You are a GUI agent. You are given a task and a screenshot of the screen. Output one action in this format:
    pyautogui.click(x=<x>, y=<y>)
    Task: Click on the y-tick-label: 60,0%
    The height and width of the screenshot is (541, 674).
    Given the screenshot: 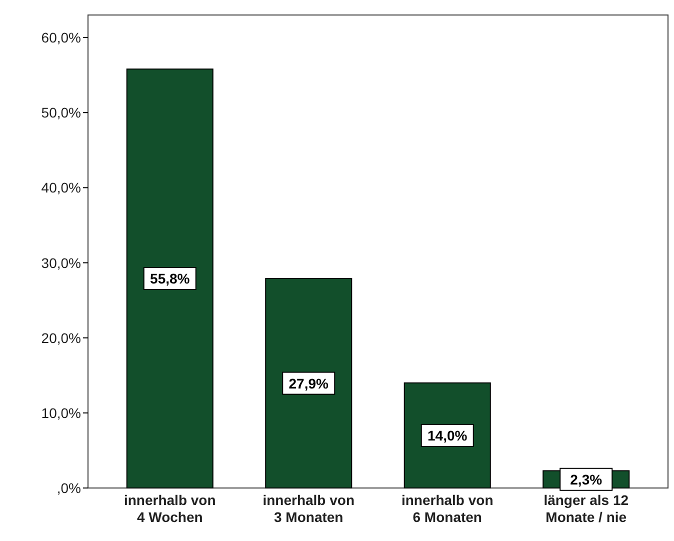 What is the action you would take?
    pyautogui.click(x=61, y=38)
    